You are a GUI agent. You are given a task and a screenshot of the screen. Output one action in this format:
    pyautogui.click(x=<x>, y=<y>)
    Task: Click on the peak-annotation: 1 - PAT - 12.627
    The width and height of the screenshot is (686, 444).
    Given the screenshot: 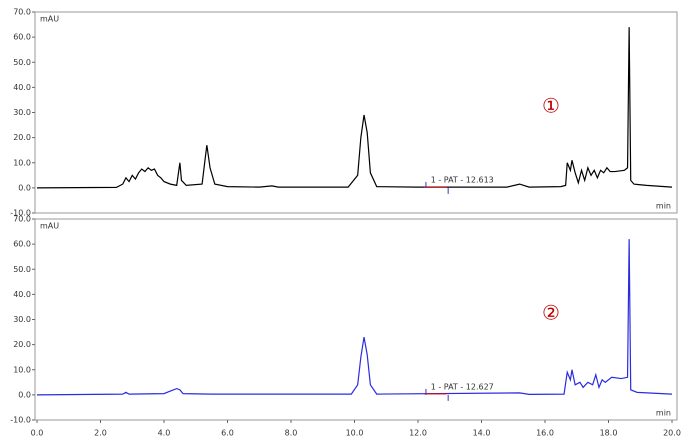 What is the action you would take?
    pyautogui.click(x=462, y=386)
    